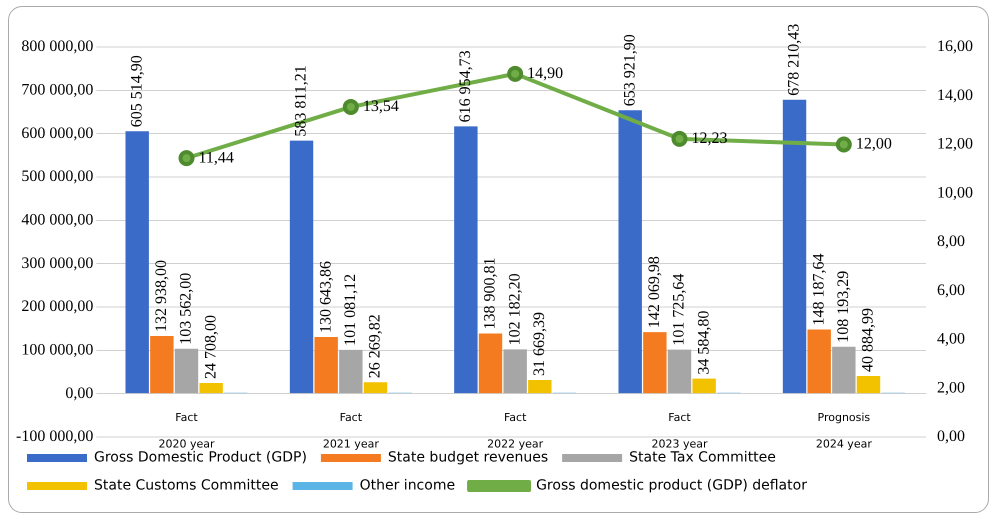 This screenshot has height=519, width=997. I want to click on data-label: 148 187,64, so click(819, 289).